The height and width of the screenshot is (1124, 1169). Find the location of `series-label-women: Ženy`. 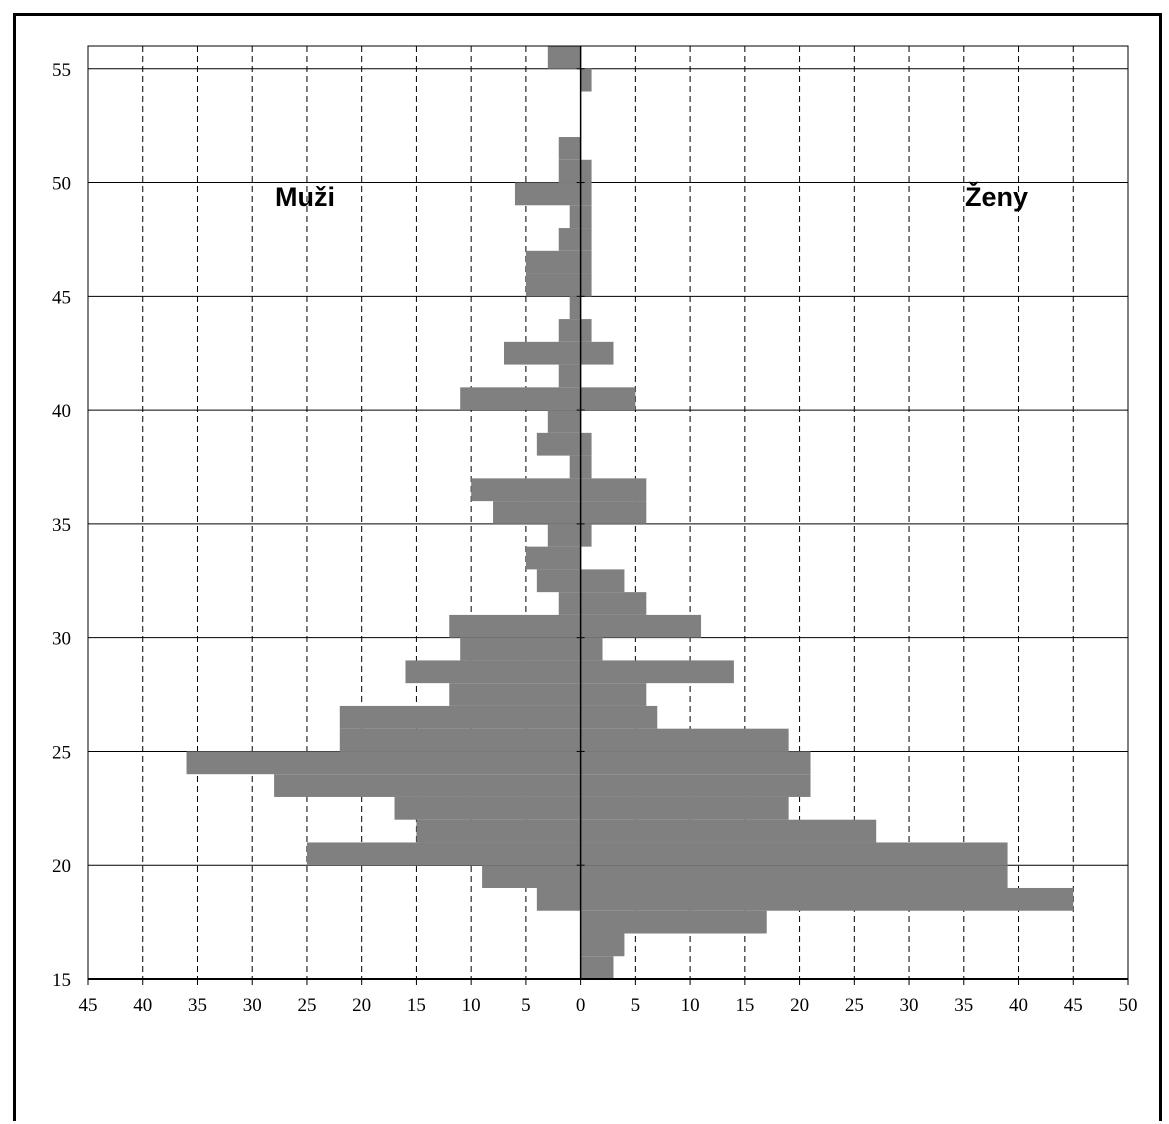

series-label-women: Ženy is located at coordinates (996, 196).